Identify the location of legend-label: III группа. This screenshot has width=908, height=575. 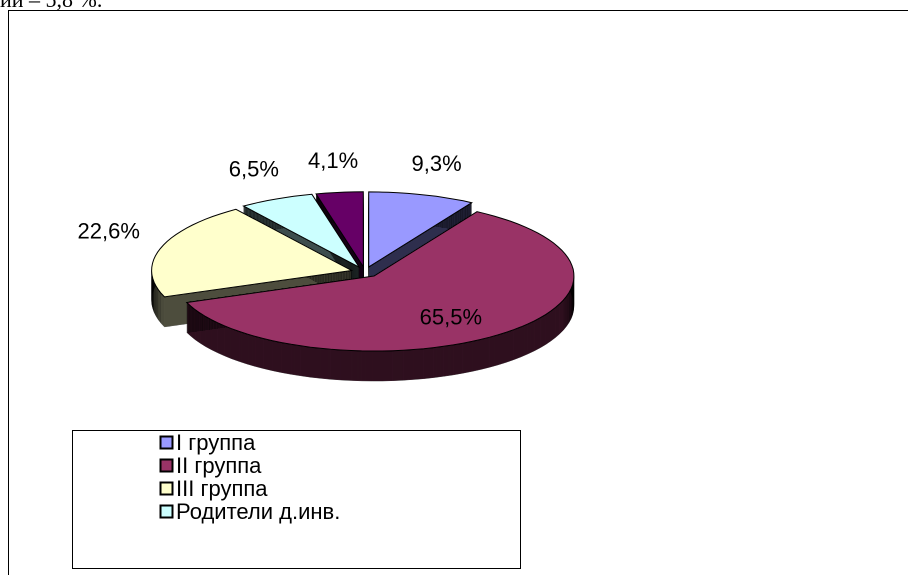
(222, 488).